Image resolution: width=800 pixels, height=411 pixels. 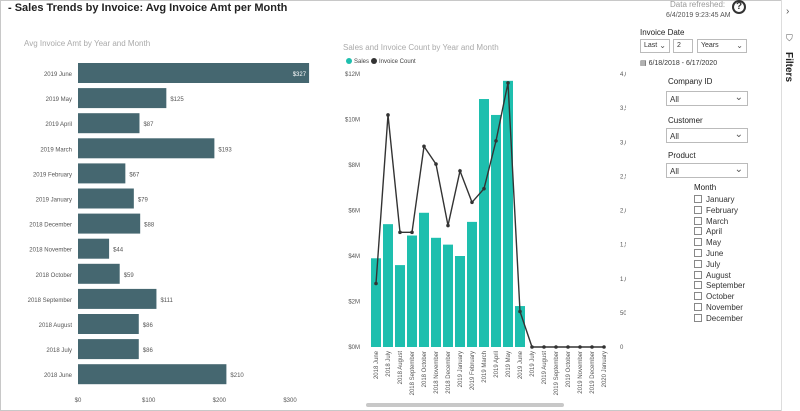 I want to click on y-right-tick-label: 1,000, so click(x=623, y=280).